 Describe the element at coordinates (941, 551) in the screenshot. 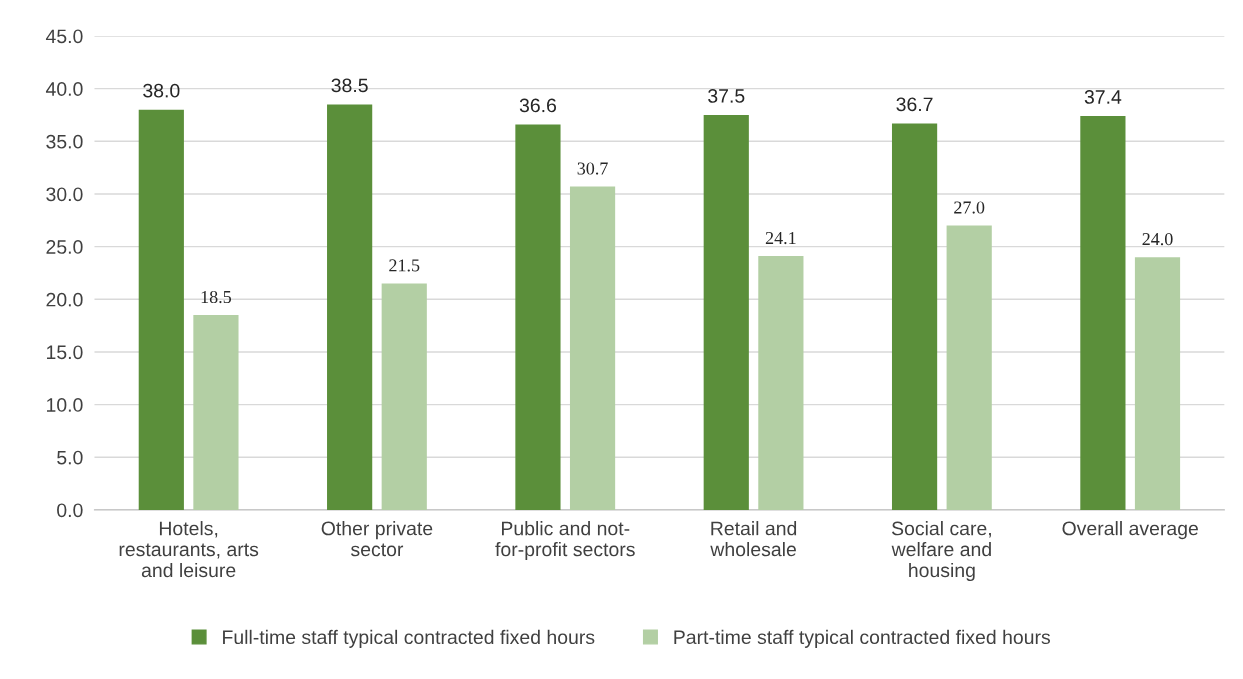

I see `x-tick-label: Social care, welfare and housing` at that location.